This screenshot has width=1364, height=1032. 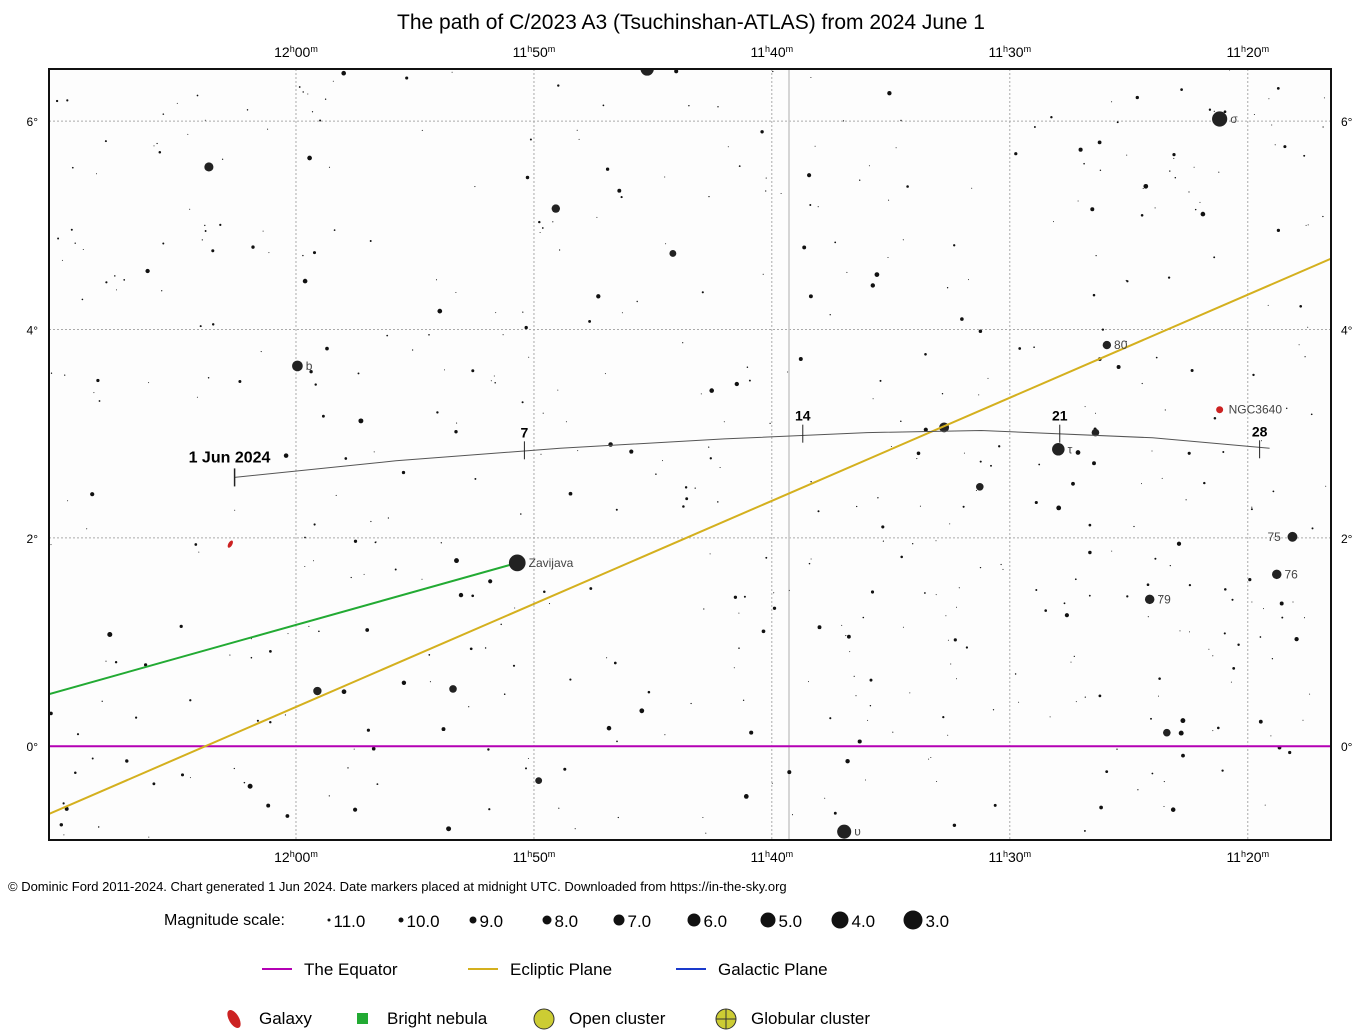 What do you see at coordinates (1256, 410) in the screenshot?
I see `galaxy-label: NGC3640` at bounding box center [1256, 410].